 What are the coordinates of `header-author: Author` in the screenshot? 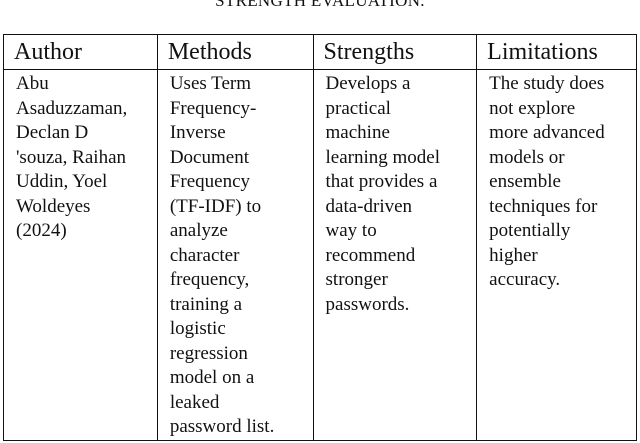 It's located at (80, 52).